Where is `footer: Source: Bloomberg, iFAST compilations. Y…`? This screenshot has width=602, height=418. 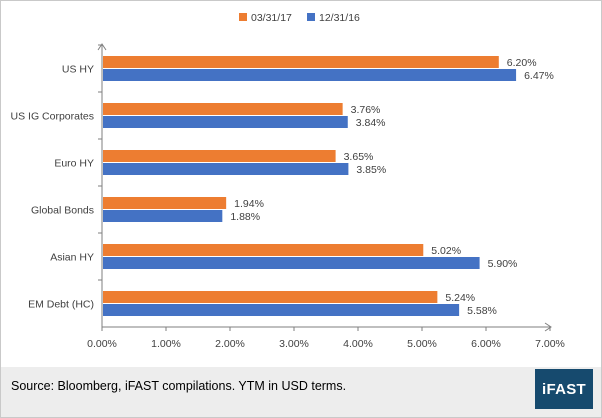
footer: Source: Bloomberg, iFAST compilations. Y… is located at coordinates (301, 392).